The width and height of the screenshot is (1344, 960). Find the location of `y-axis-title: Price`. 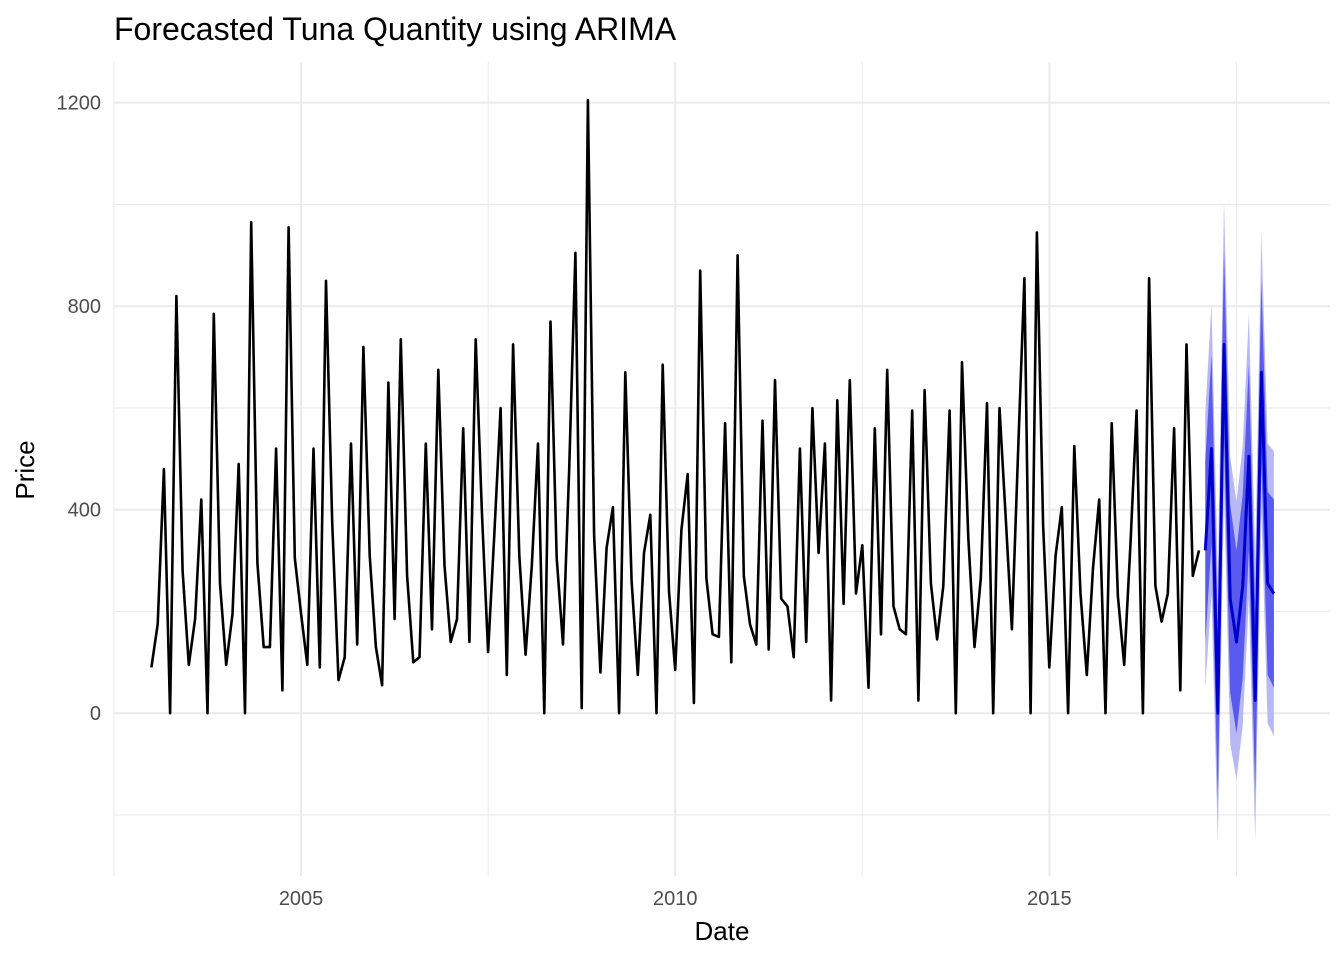

y-axis-title: Price is located at coordinates (25, 469).